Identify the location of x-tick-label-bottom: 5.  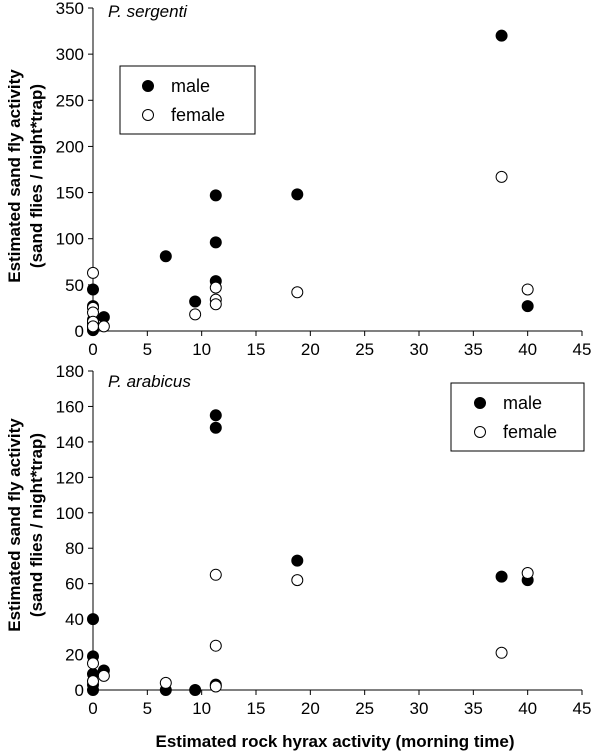
(147, 708).